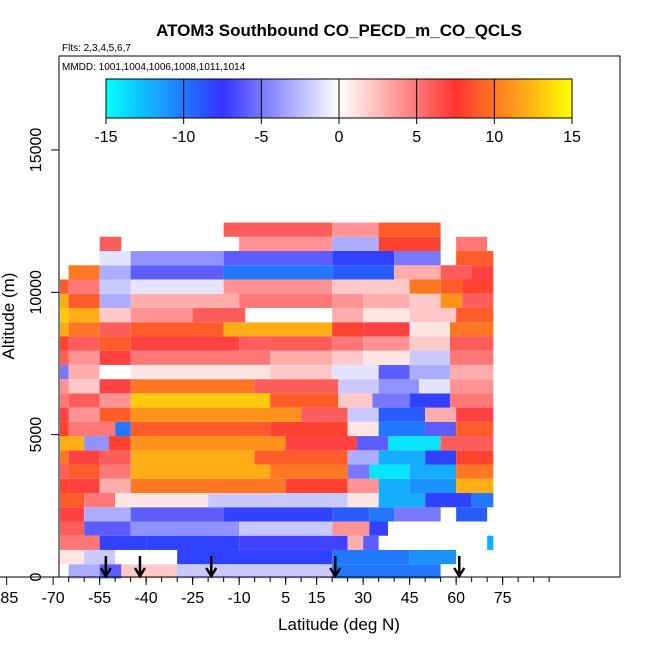 Image resolution: width=650 pixels, height=650 pixels. I want to click on flight-arrows, so click(282, 567).